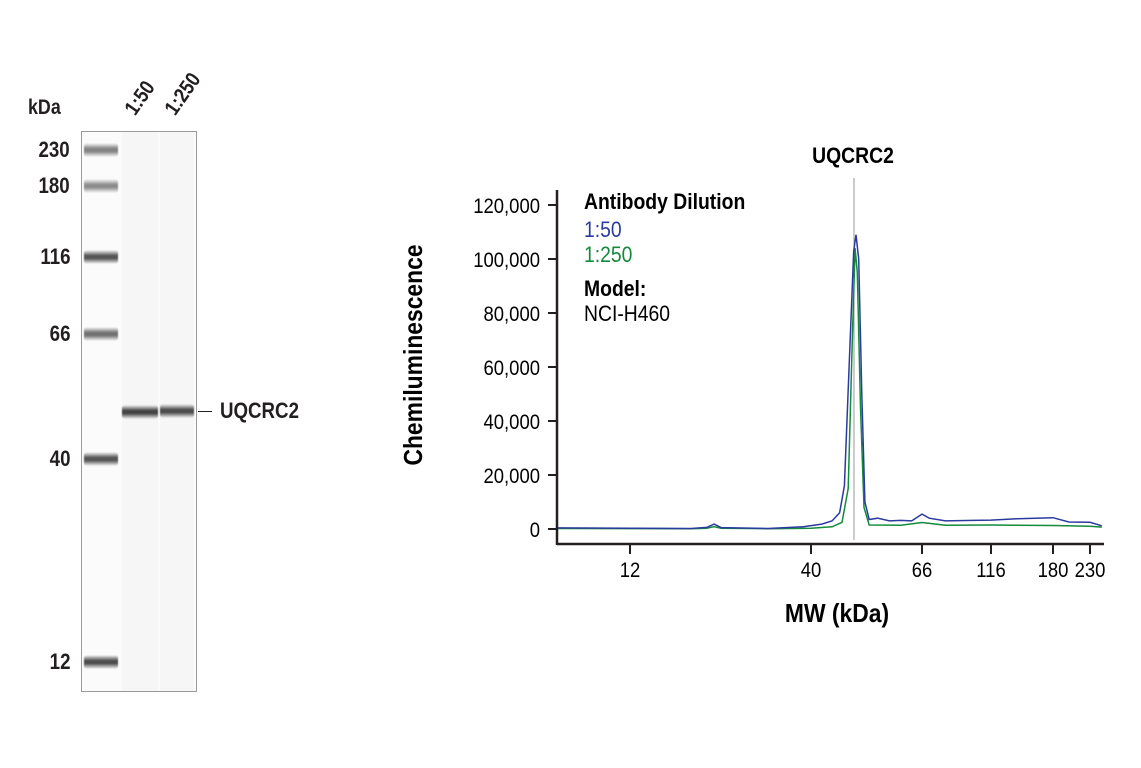 The width and height of the screenshot is (1141, 768). What do you see at coordinates (922, 570) in the screenshot?
I see `x-tick-label: 66` at bounding box center [922, 570].